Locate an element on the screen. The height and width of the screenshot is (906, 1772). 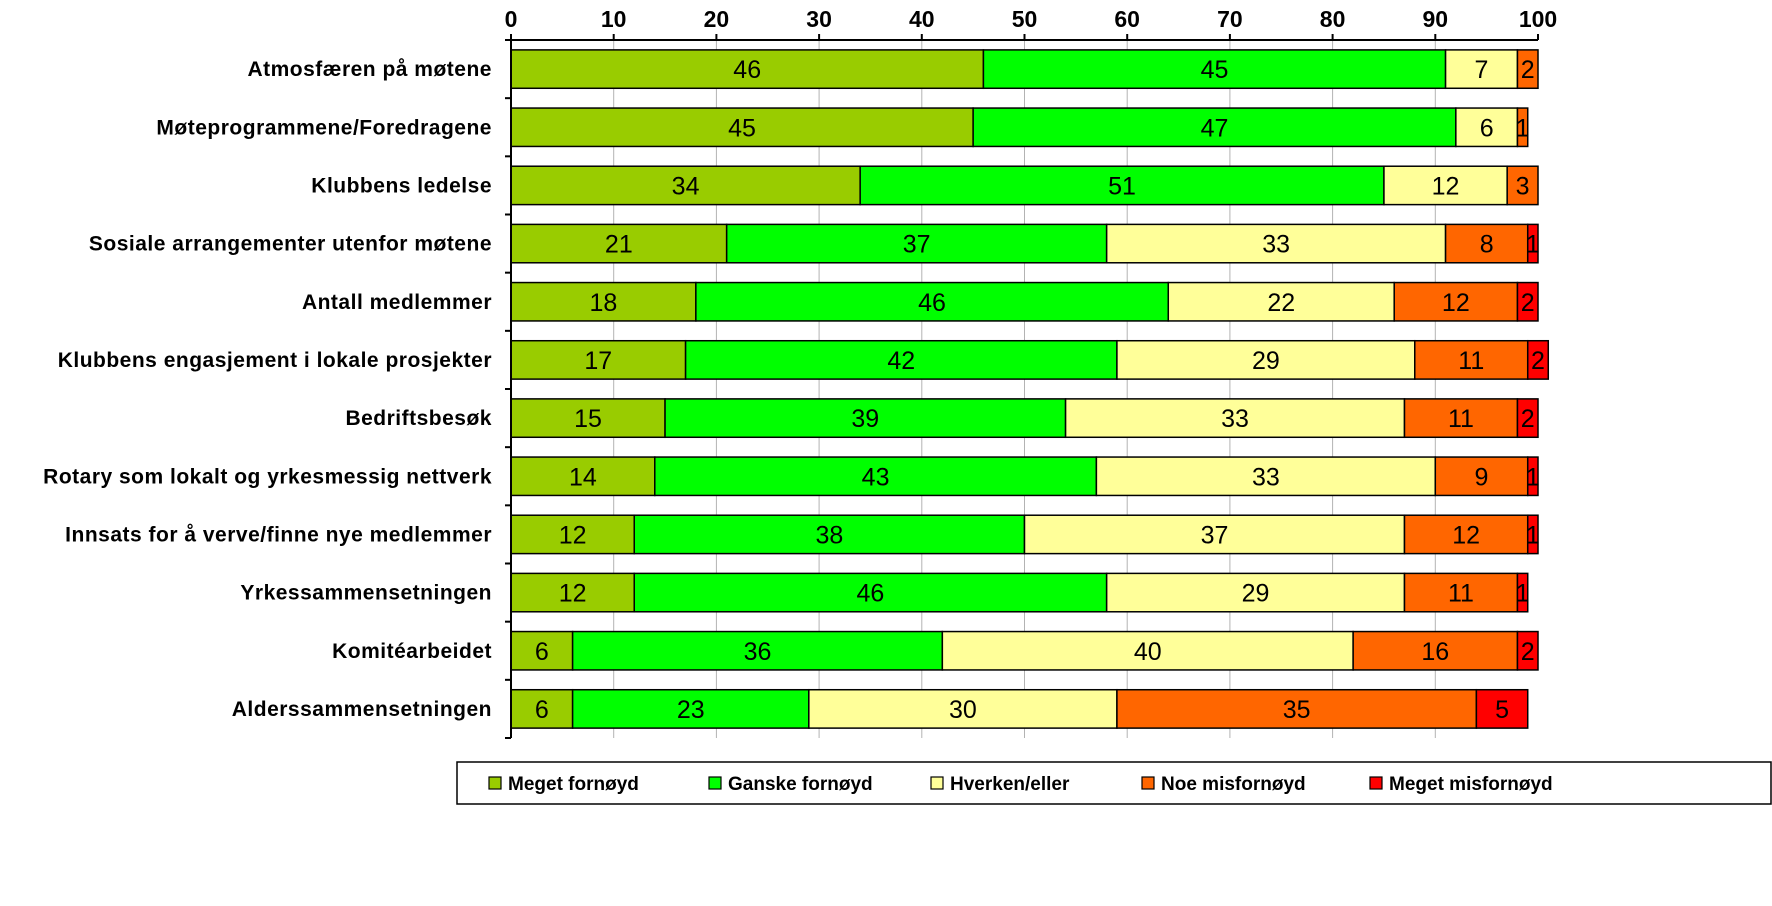
x-tick-label: 60 is located at coordinates (1127, 19).